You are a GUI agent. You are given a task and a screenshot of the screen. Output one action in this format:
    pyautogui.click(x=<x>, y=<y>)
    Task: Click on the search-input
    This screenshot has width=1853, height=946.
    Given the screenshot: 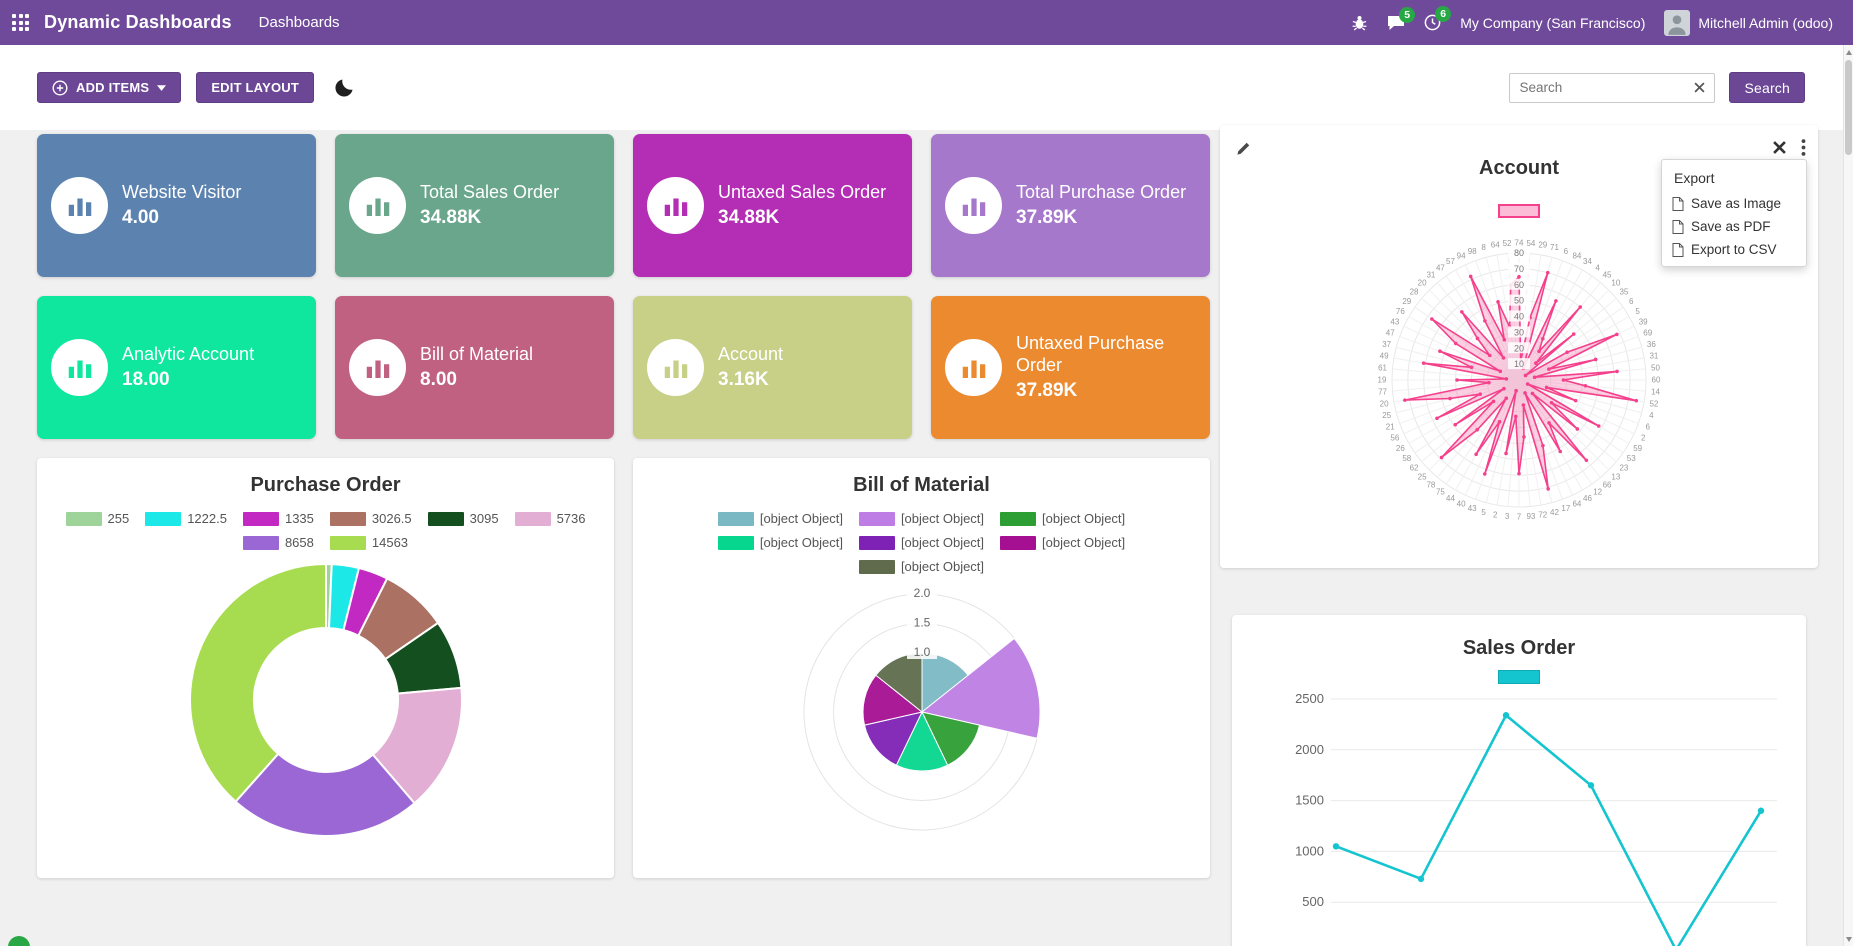 What is the action you would take?
    pyautogui.click(x=1598, y=87)
    